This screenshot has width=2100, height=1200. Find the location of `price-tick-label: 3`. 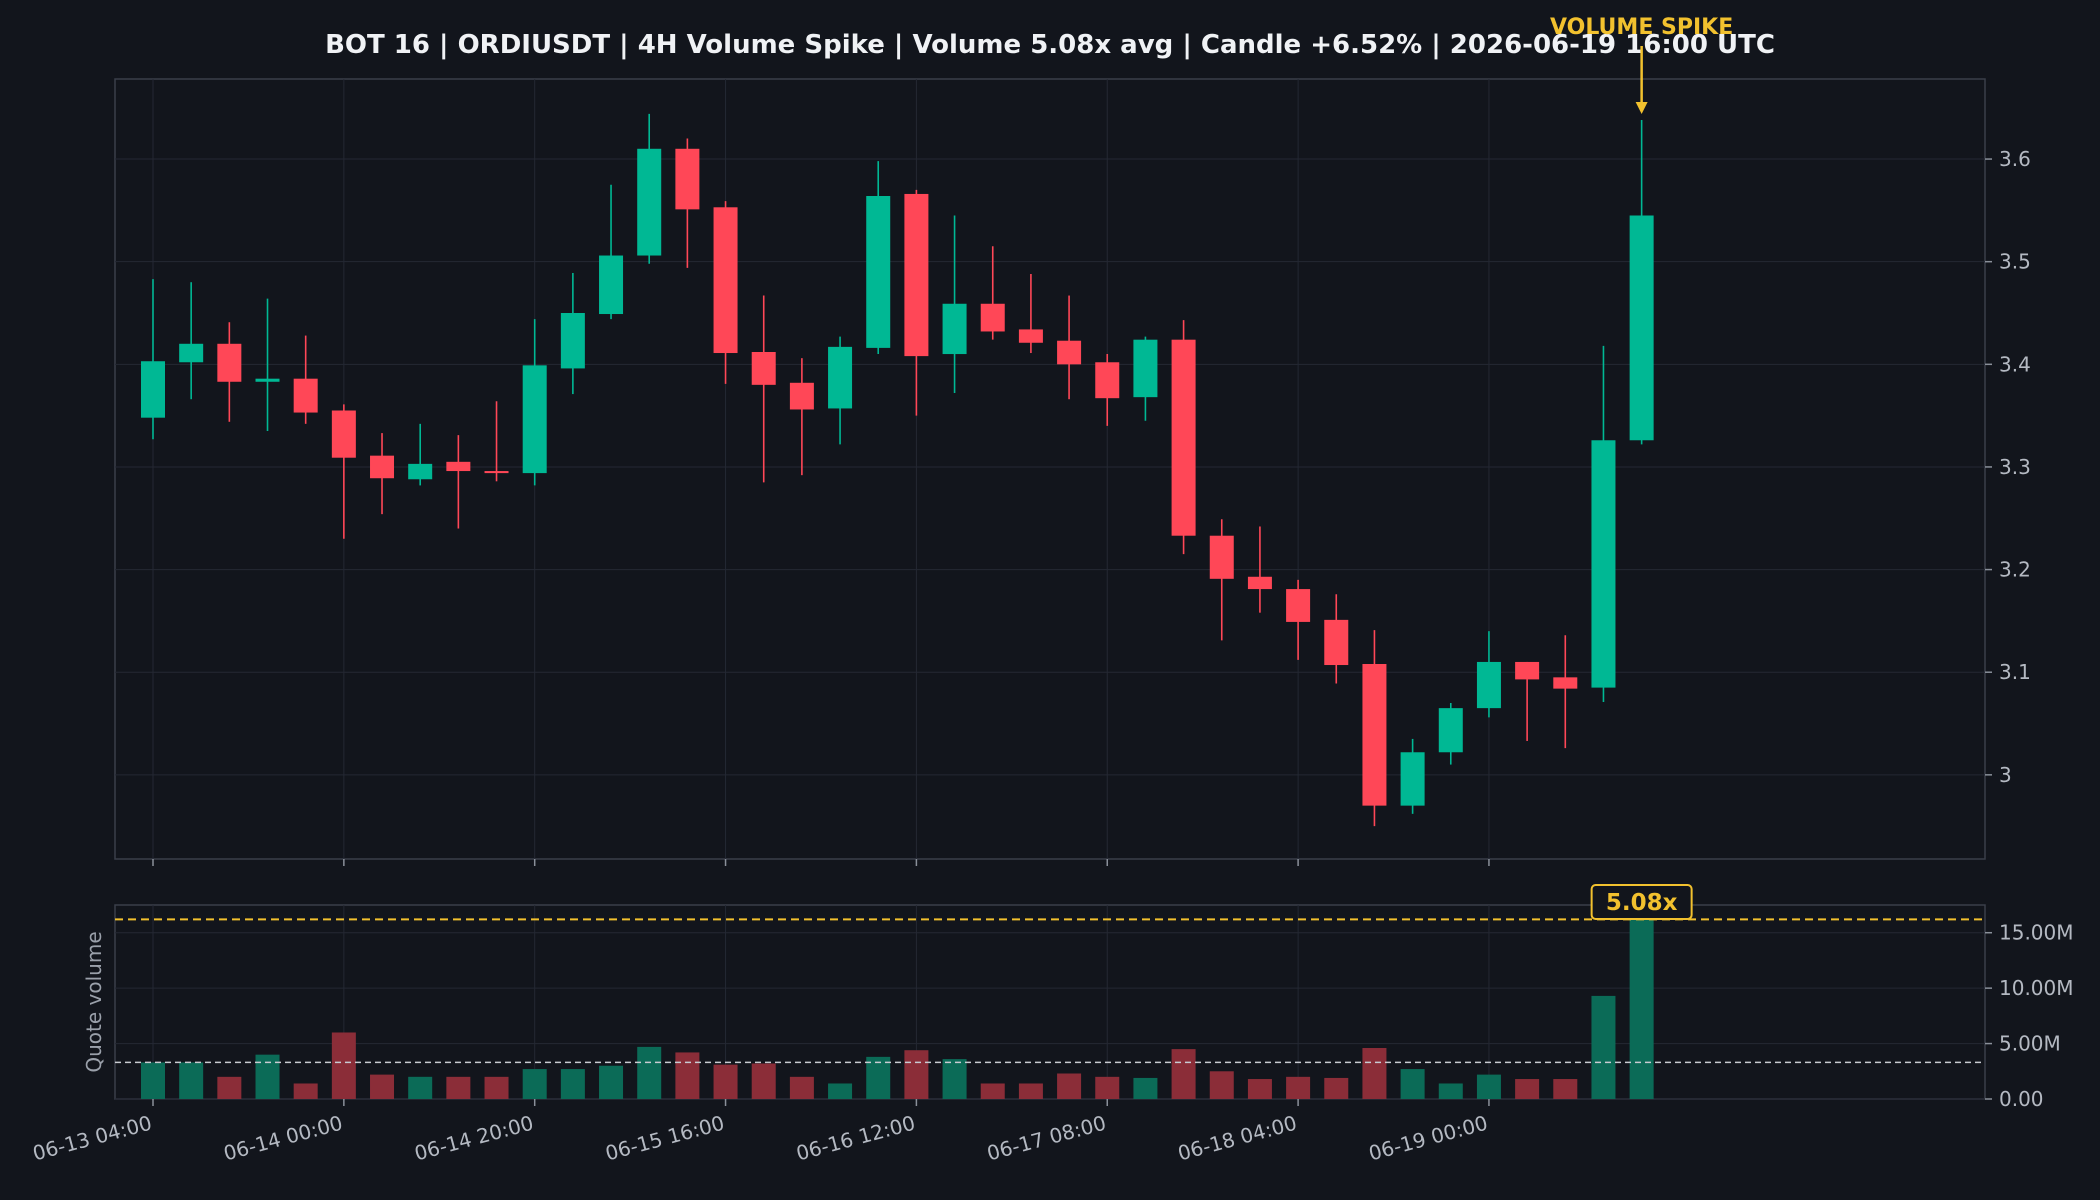

price-tick-label: 3 is located at coordinates (2005, 775).